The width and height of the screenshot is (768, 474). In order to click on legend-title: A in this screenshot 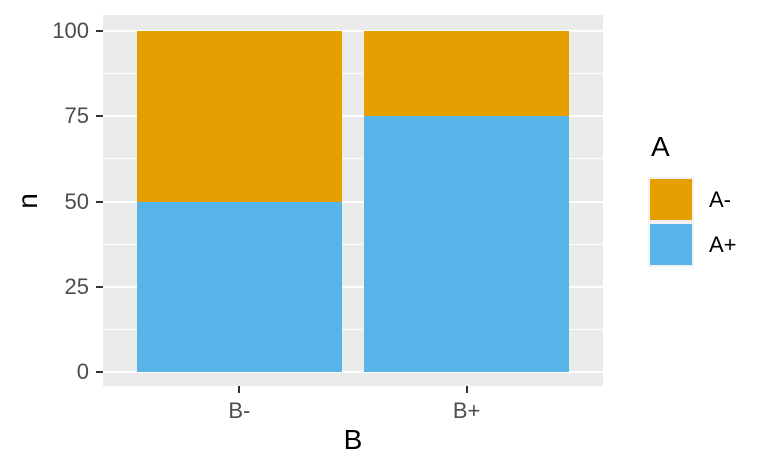, I will do `click(660, 146)`.